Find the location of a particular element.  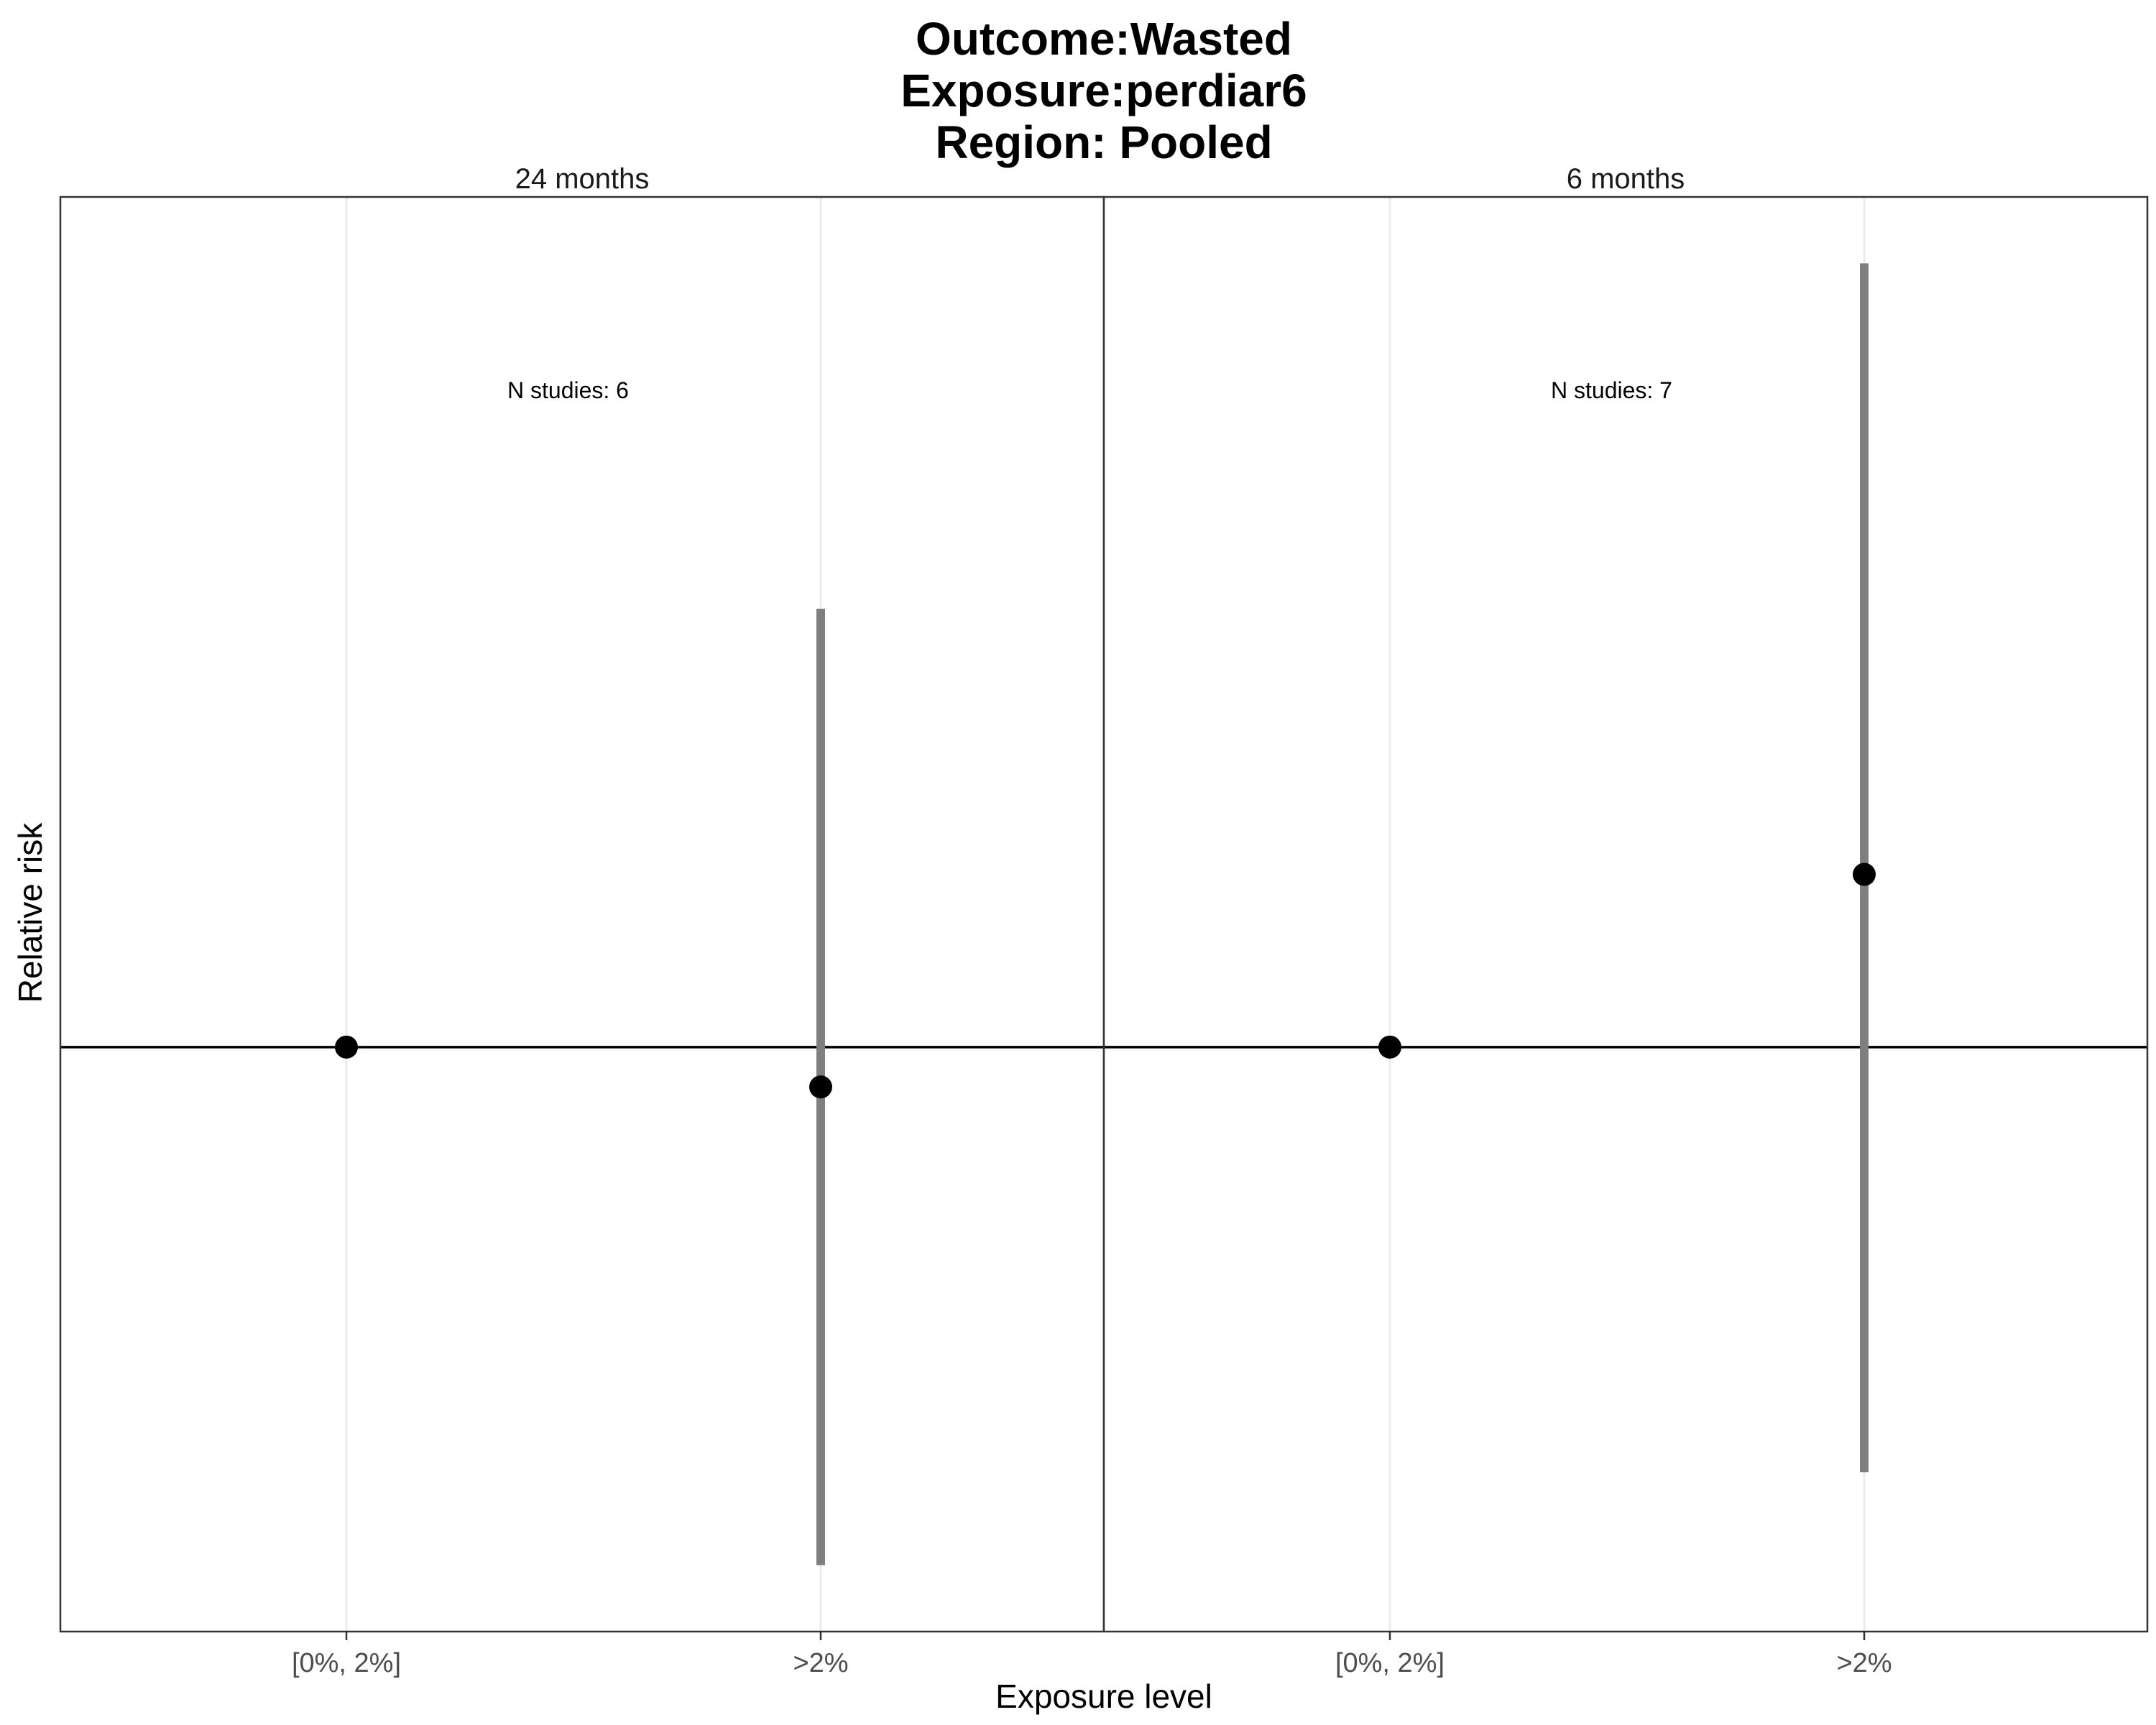

y-axis-title: Relative risk is located at coordinates (30, 912).